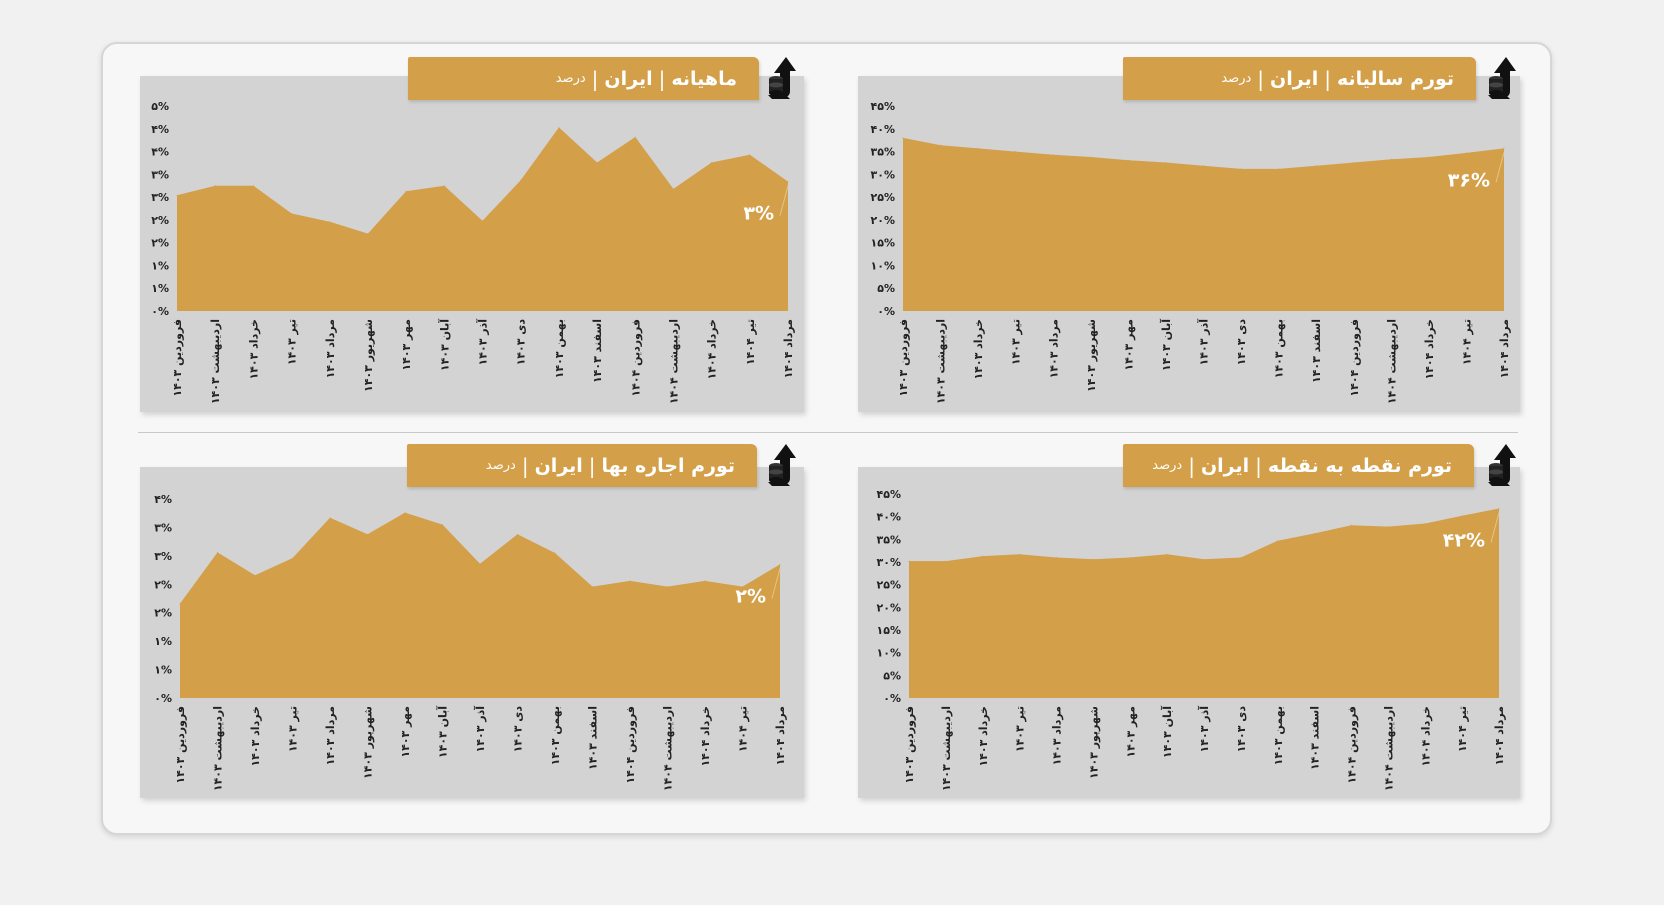 The height and width of the screenshot is (905, 1664). I want to click on x-tick-label: تیر ۱۴۰۳, so click(1016, 342).